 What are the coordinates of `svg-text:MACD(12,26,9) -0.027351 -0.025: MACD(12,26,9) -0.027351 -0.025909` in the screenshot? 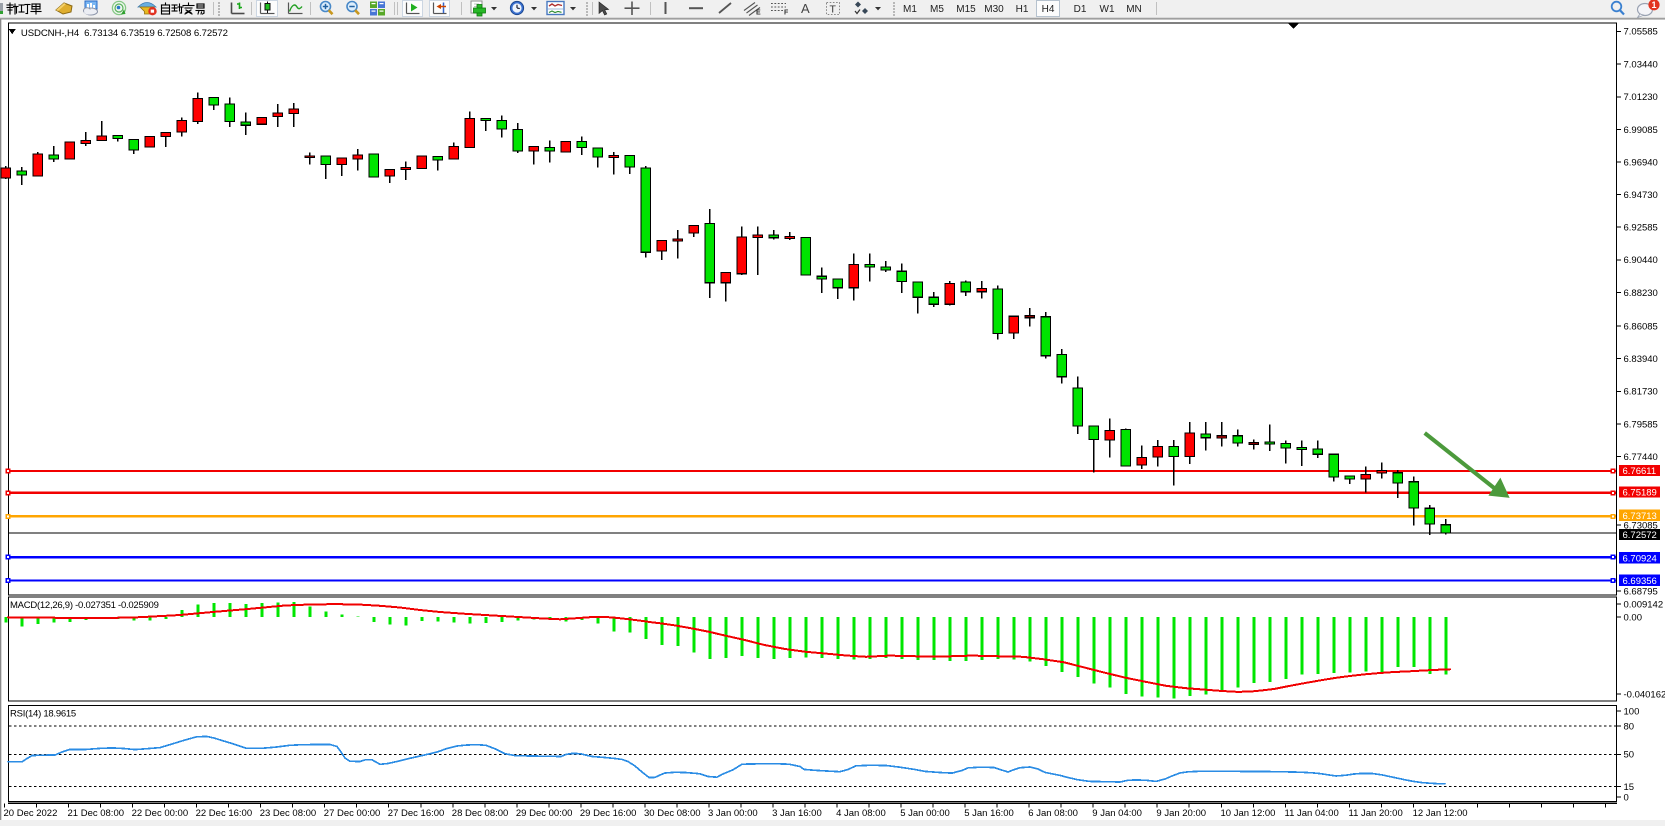 It's located at (84, 605).